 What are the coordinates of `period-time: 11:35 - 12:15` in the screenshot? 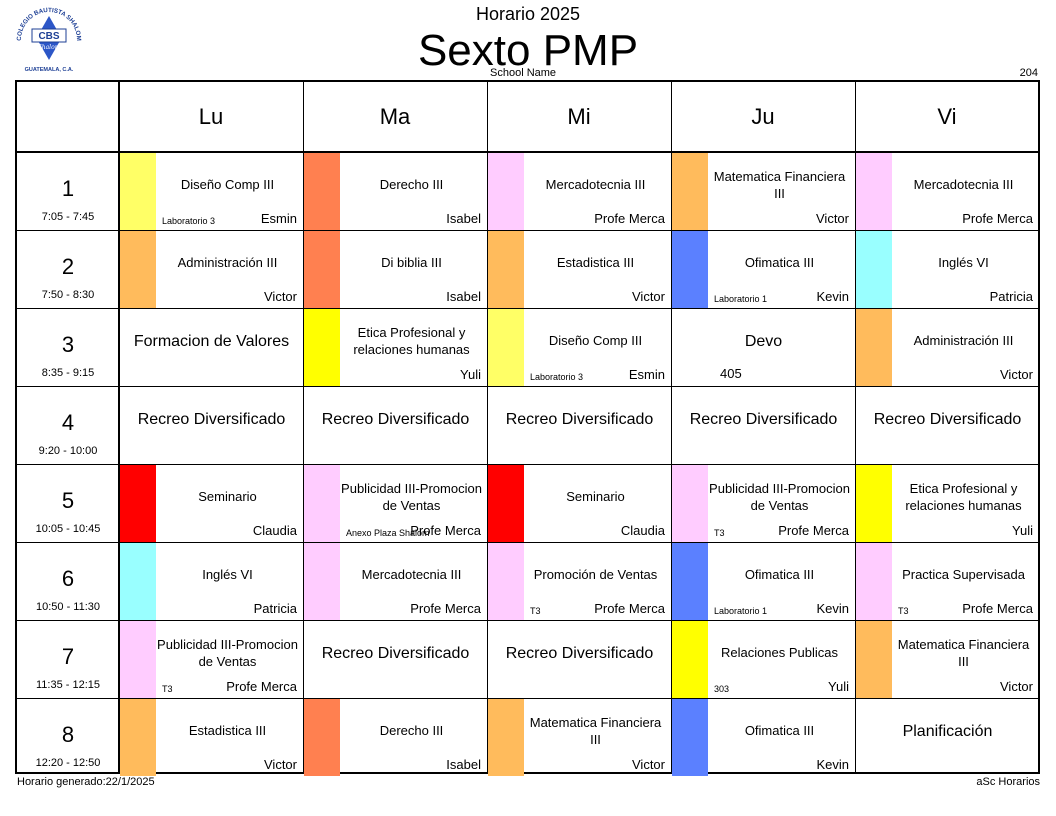 It's located at (67, 685).